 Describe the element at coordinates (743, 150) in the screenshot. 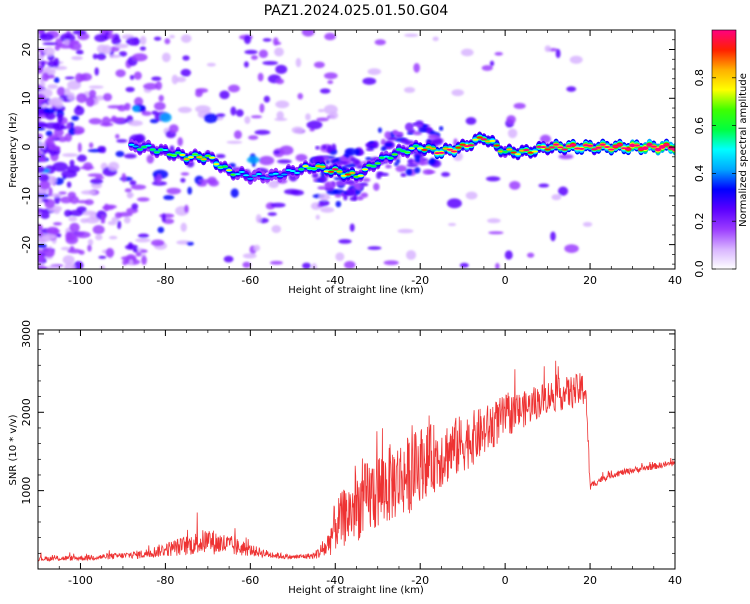

I see `colorbar-label: Normalized spectral amplitude` at that location.